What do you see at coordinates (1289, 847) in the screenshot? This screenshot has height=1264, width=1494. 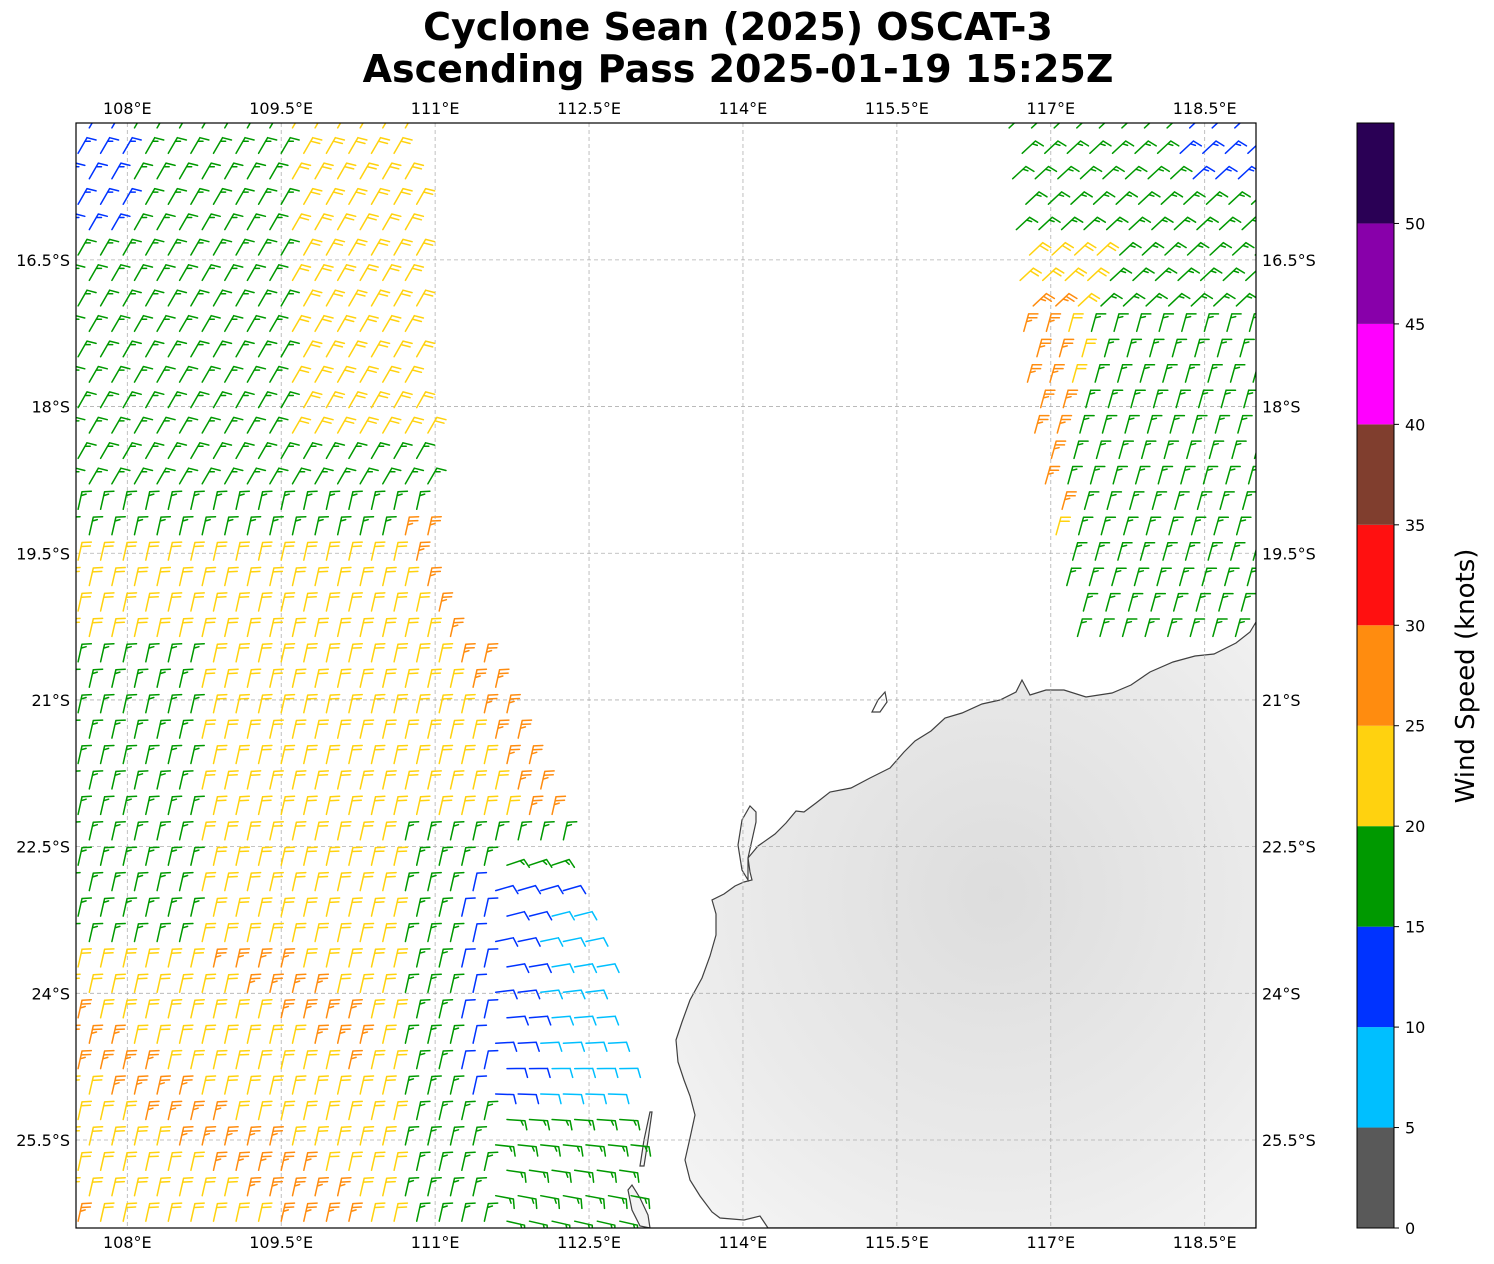 I see `lat-tick-label-right: 22.5°S` at bounding box center [1289, 847].